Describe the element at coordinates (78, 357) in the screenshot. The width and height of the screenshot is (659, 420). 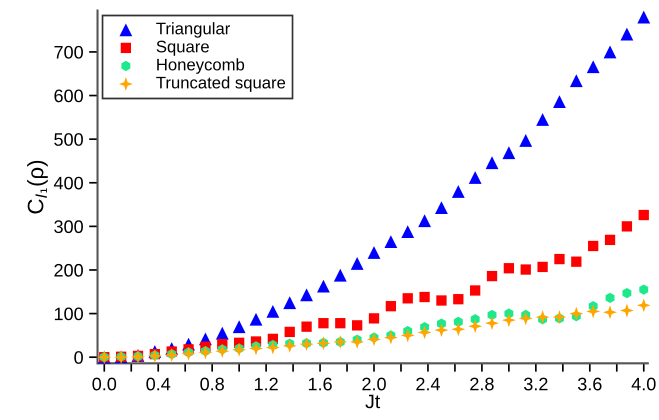
I see `y-tick-label: 0` at that location.